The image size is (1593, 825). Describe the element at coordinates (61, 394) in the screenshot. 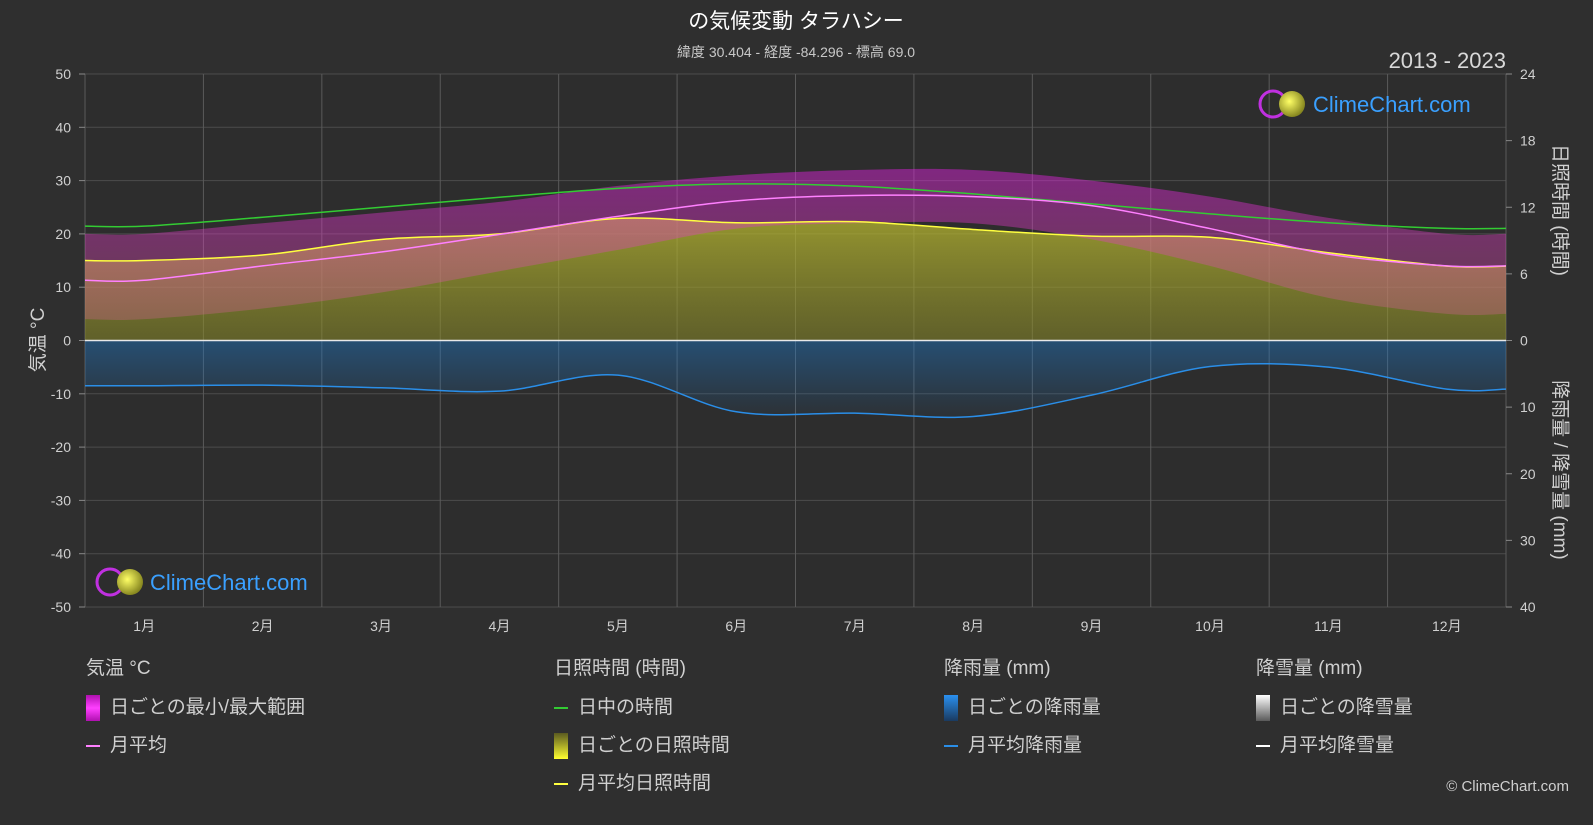

I see `left-tick-label: -10` at that location.